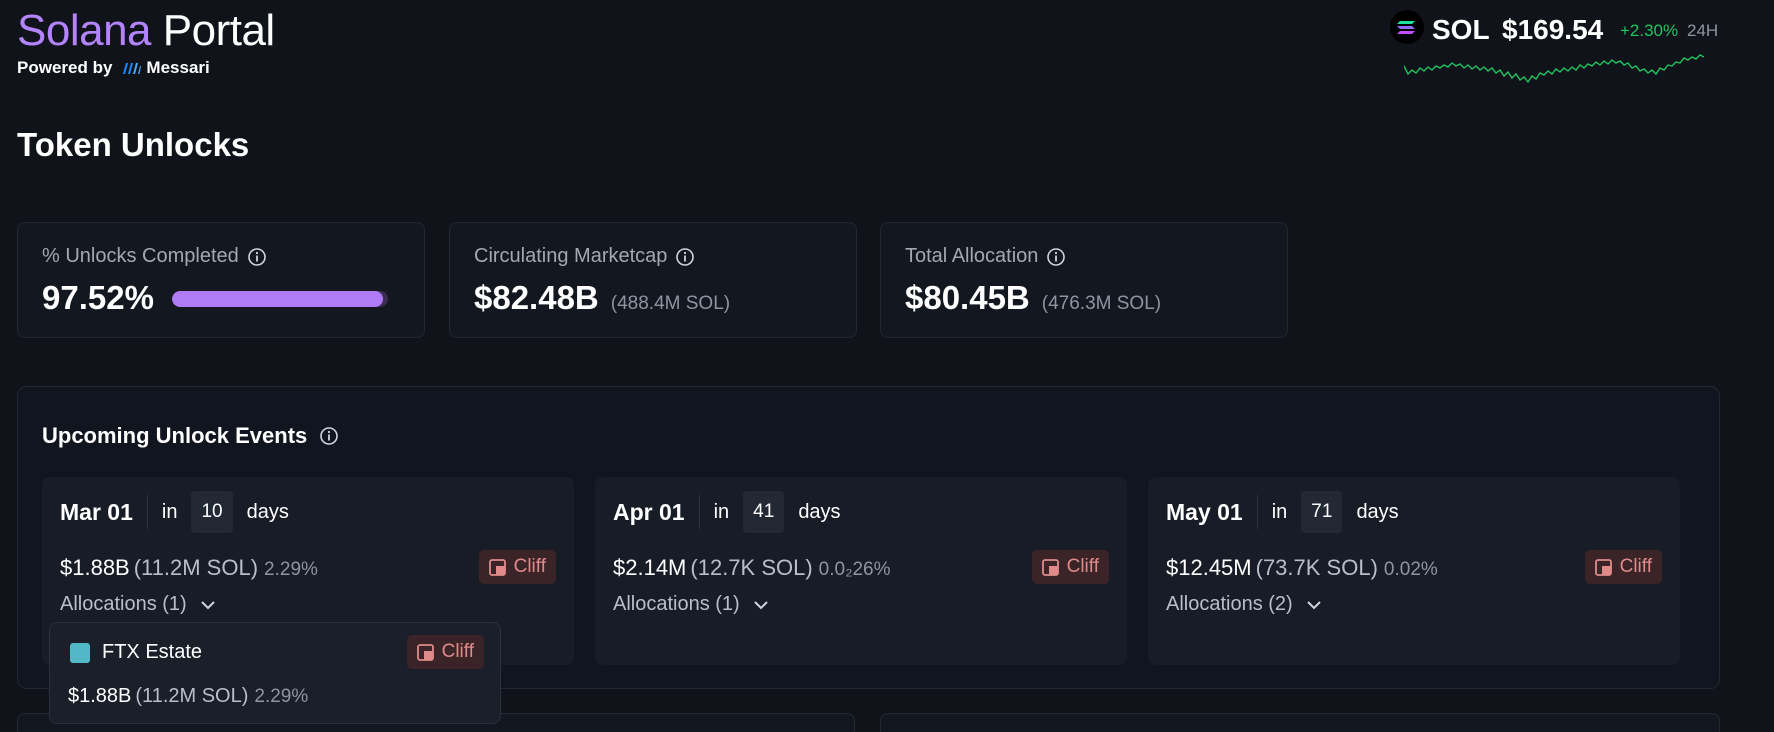 The height and width of the screenshot is (732, 1774). What do you see at coordinates (656, 512) in the screenshot?
I see `event-date: Apr 01` at bounding box center [656, 512].